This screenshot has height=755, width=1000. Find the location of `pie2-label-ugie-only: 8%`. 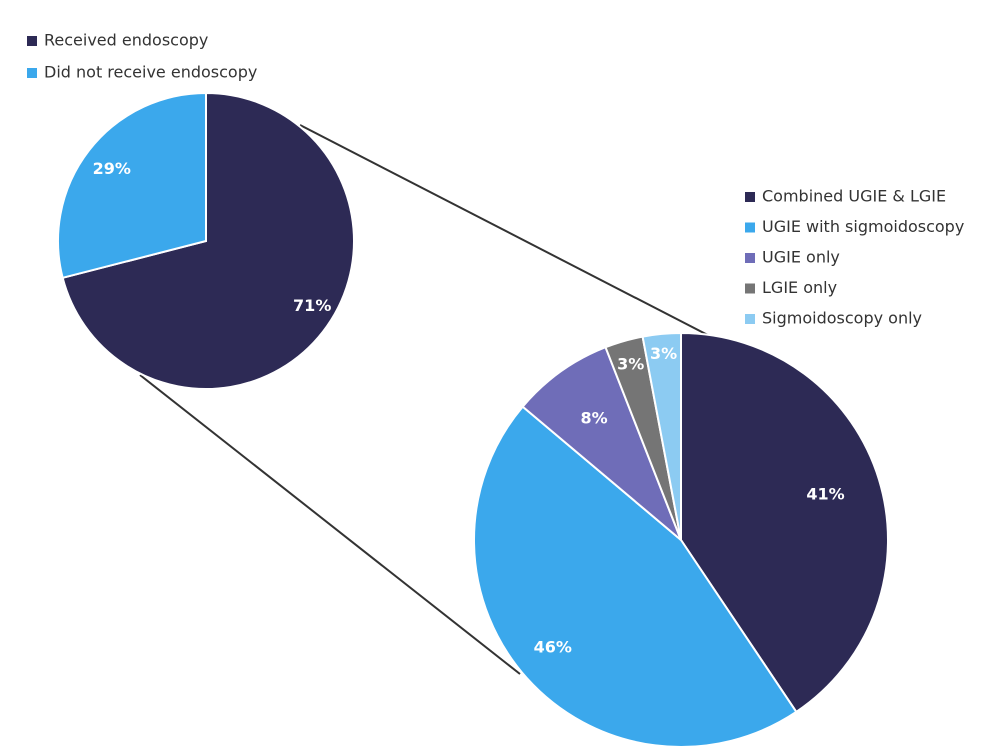

pie2-label-ugie-only: 8% is located at coordinates (594, 417).